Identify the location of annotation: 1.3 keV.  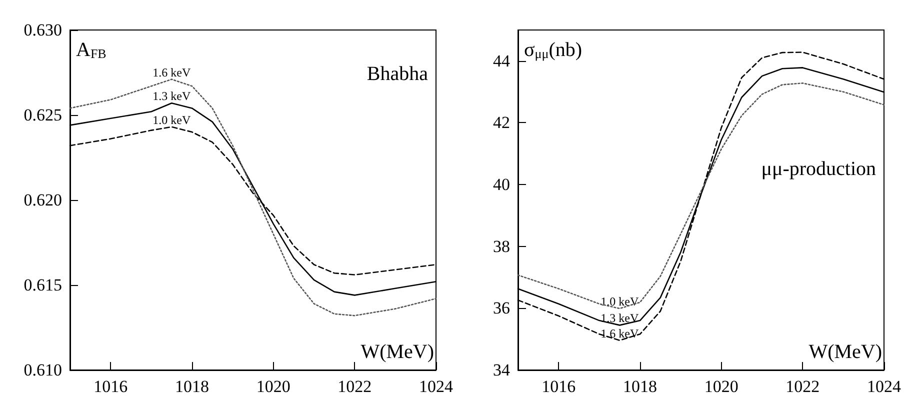
(171, 96).